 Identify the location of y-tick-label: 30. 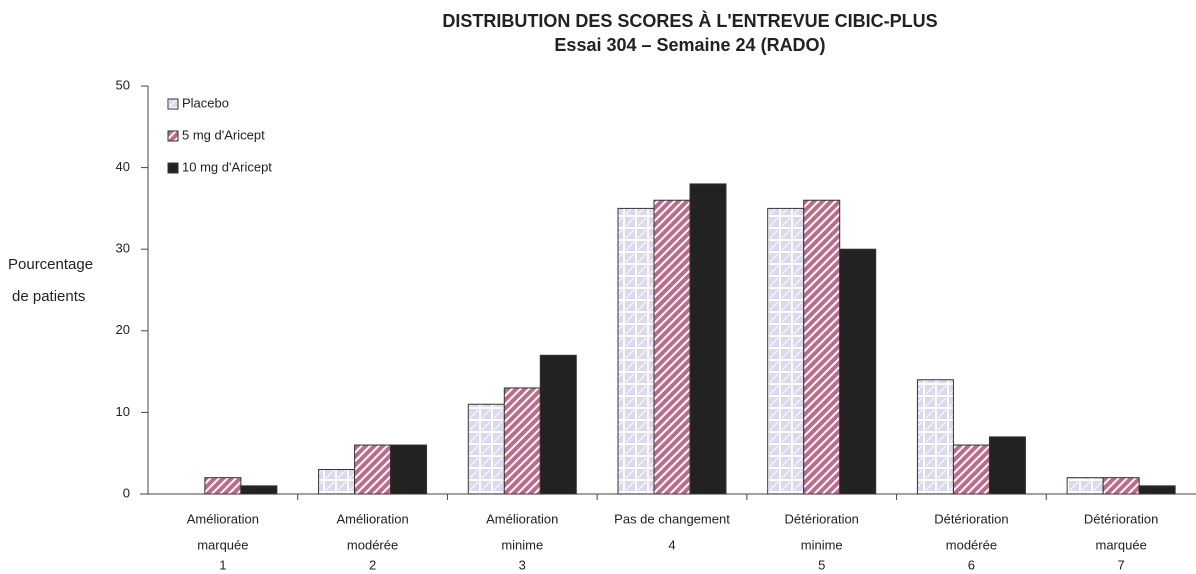
(123, 248).